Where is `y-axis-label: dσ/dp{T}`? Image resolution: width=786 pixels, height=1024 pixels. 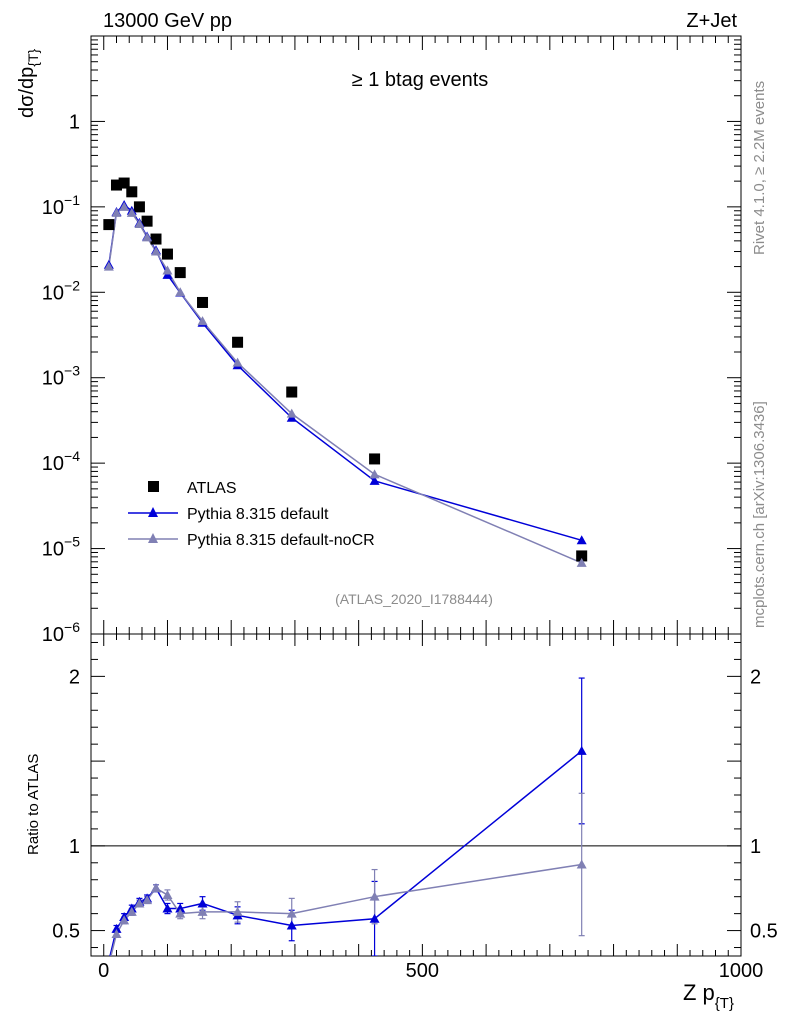 y-axis-label: dσ/dp{T} is located at coordinates (28, 83).